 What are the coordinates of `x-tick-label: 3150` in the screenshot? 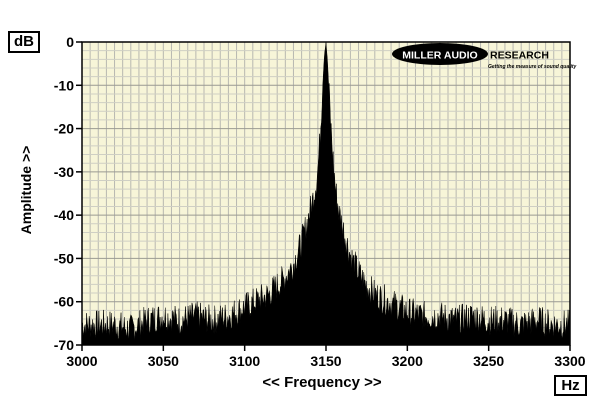 It's located at (325, 361).